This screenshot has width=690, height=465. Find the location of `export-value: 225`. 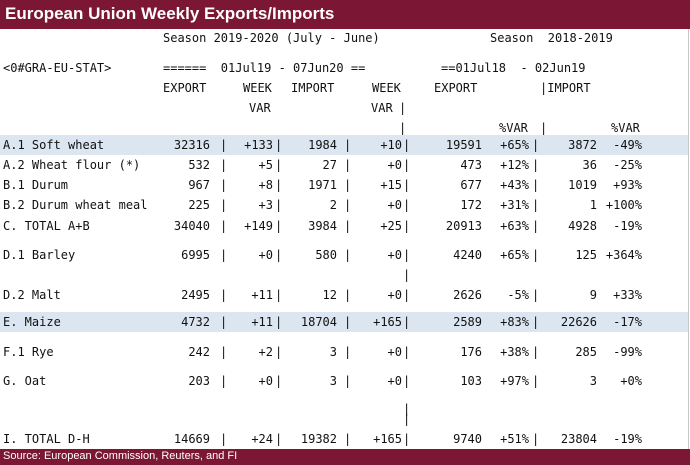

export-value: 225 is located at coordinates (199, 205).